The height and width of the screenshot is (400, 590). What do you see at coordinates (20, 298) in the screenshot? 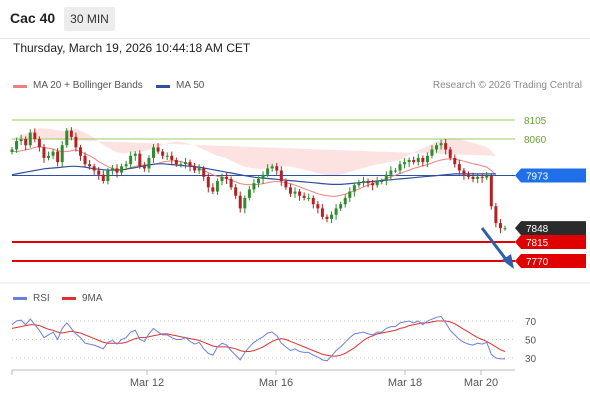
I see `rsi-legend-swatch` at bounding box center [20, 298].